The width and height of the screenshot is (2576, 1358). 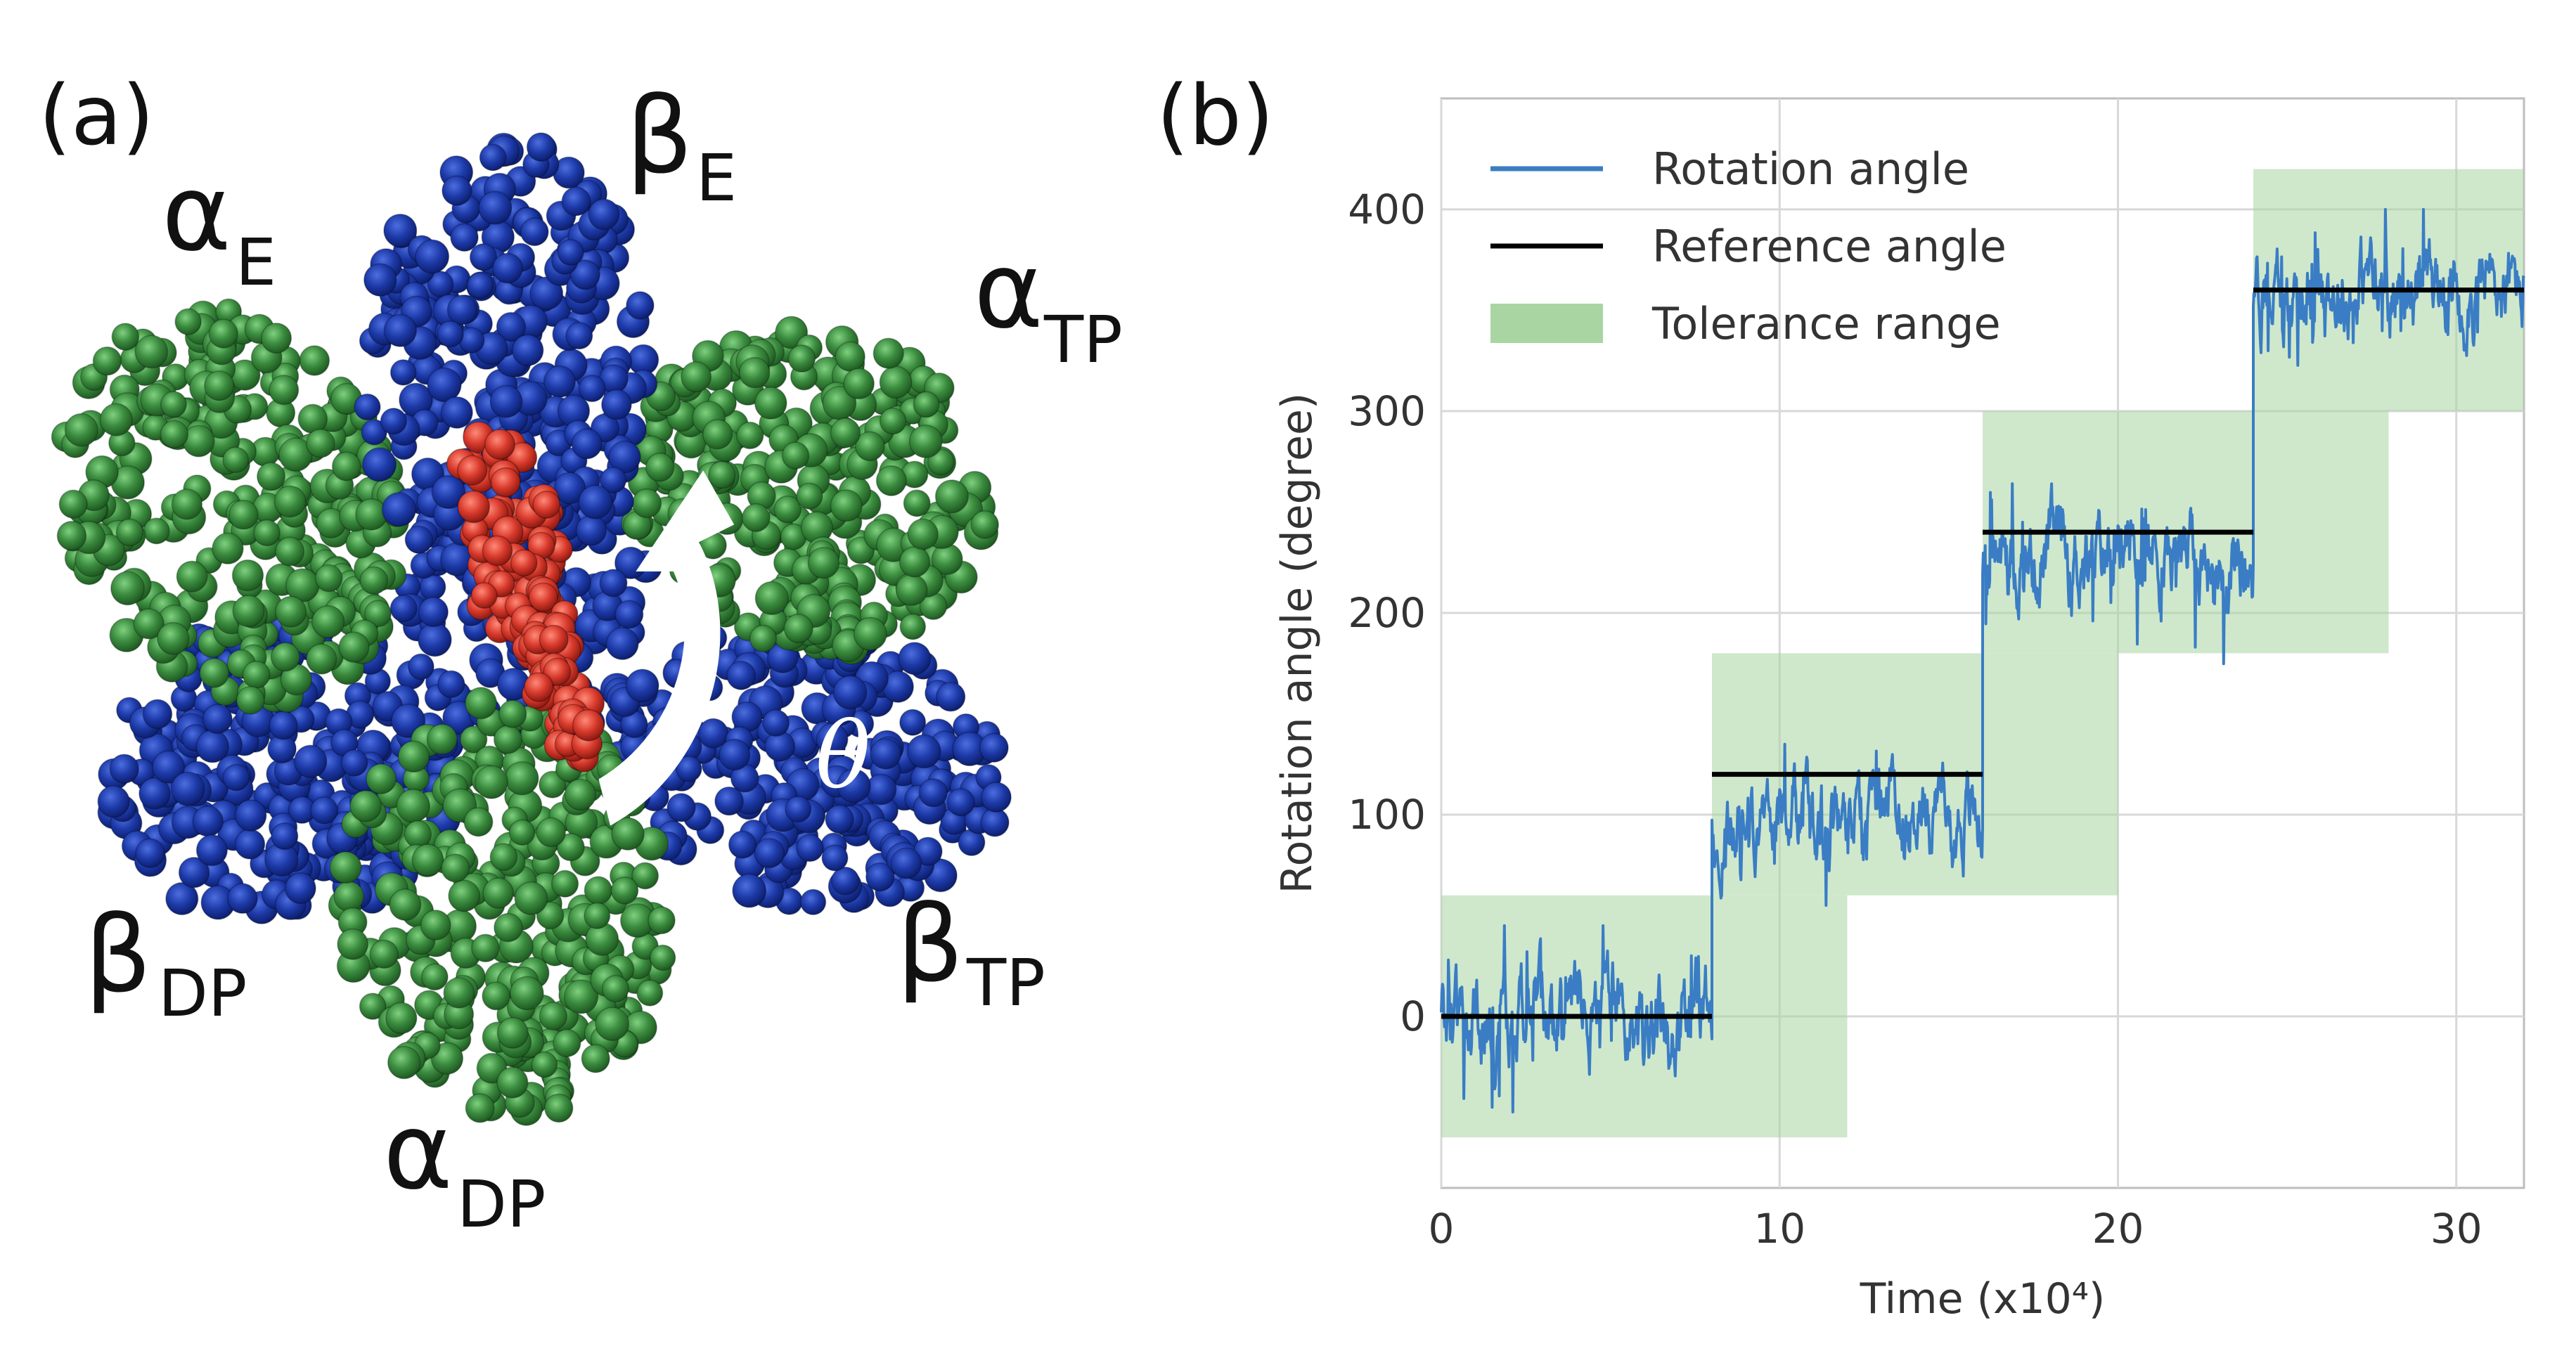 What do you see at coordinates (202, 994) in the screenshot?
I see `svg-text: DP` at bounding box center [202, 994].